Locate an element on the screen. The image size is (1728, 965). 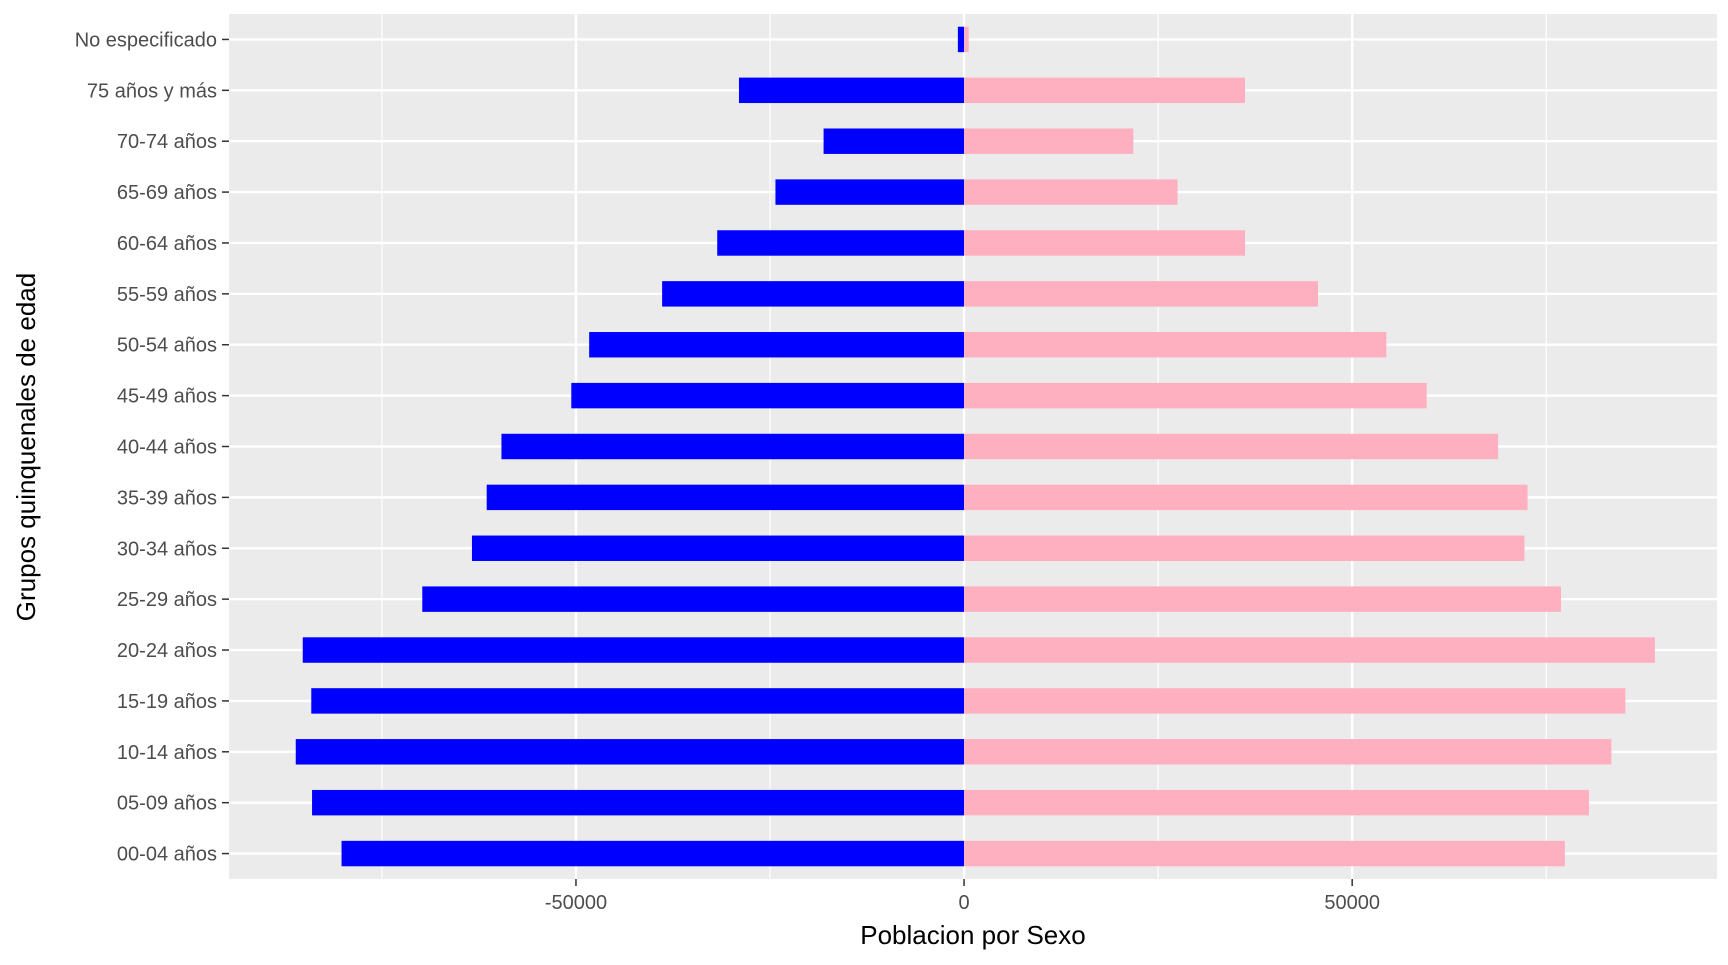
y-tick-label: 45-49 años is located at coordinates (167, 397).